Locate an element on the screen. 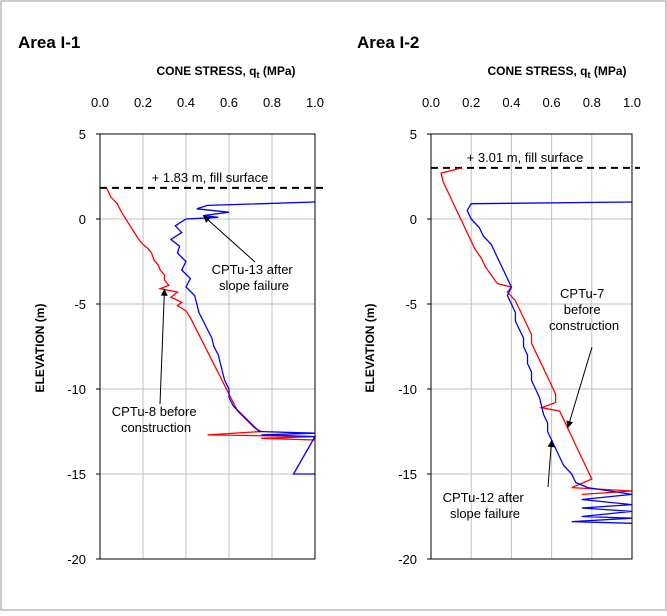  annotation-line: CPTu-12 after is located at coordinates (484, 497).